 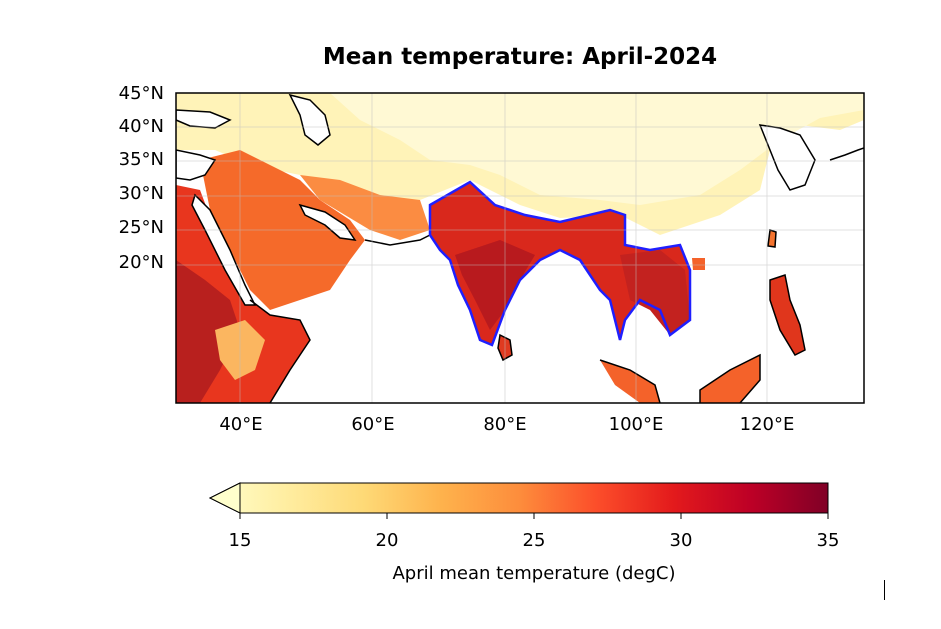 I want to click on land-borneo, so click(x=730, y=379).